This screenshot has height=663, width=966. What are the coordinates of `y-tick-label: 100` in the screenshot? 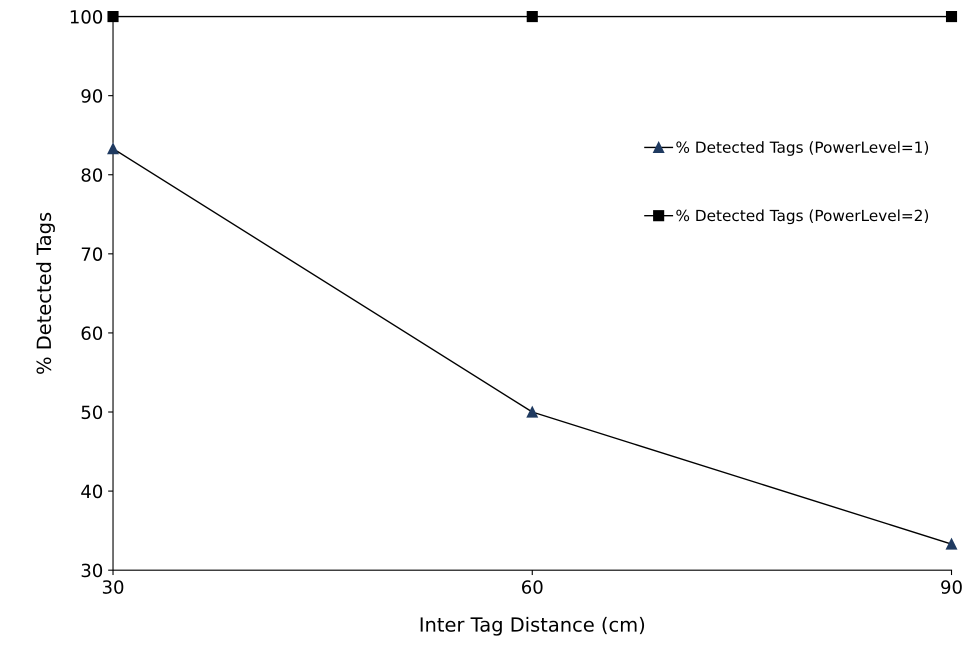 It's located at (86, 17).